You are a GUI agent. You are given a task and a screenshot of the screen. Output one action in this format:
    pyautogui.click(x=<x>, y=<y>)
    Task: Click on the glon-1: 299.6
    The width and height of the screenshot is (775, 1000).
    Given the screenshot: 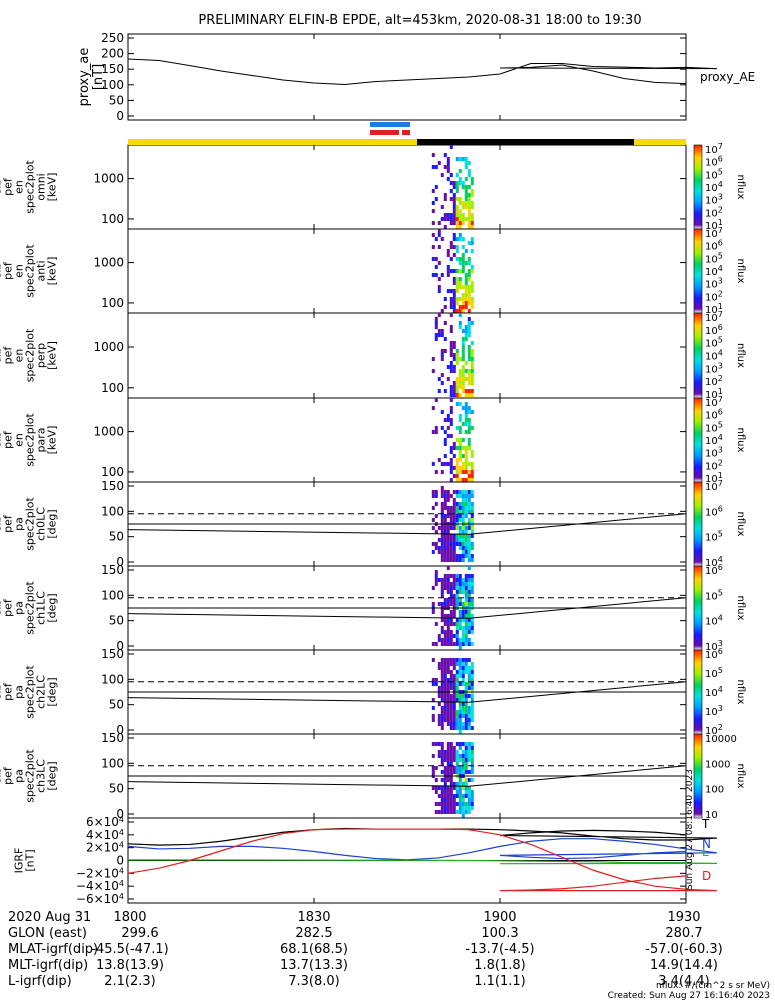 What is the action you would take?
    pyautogui.click(x=139, y=933)
    